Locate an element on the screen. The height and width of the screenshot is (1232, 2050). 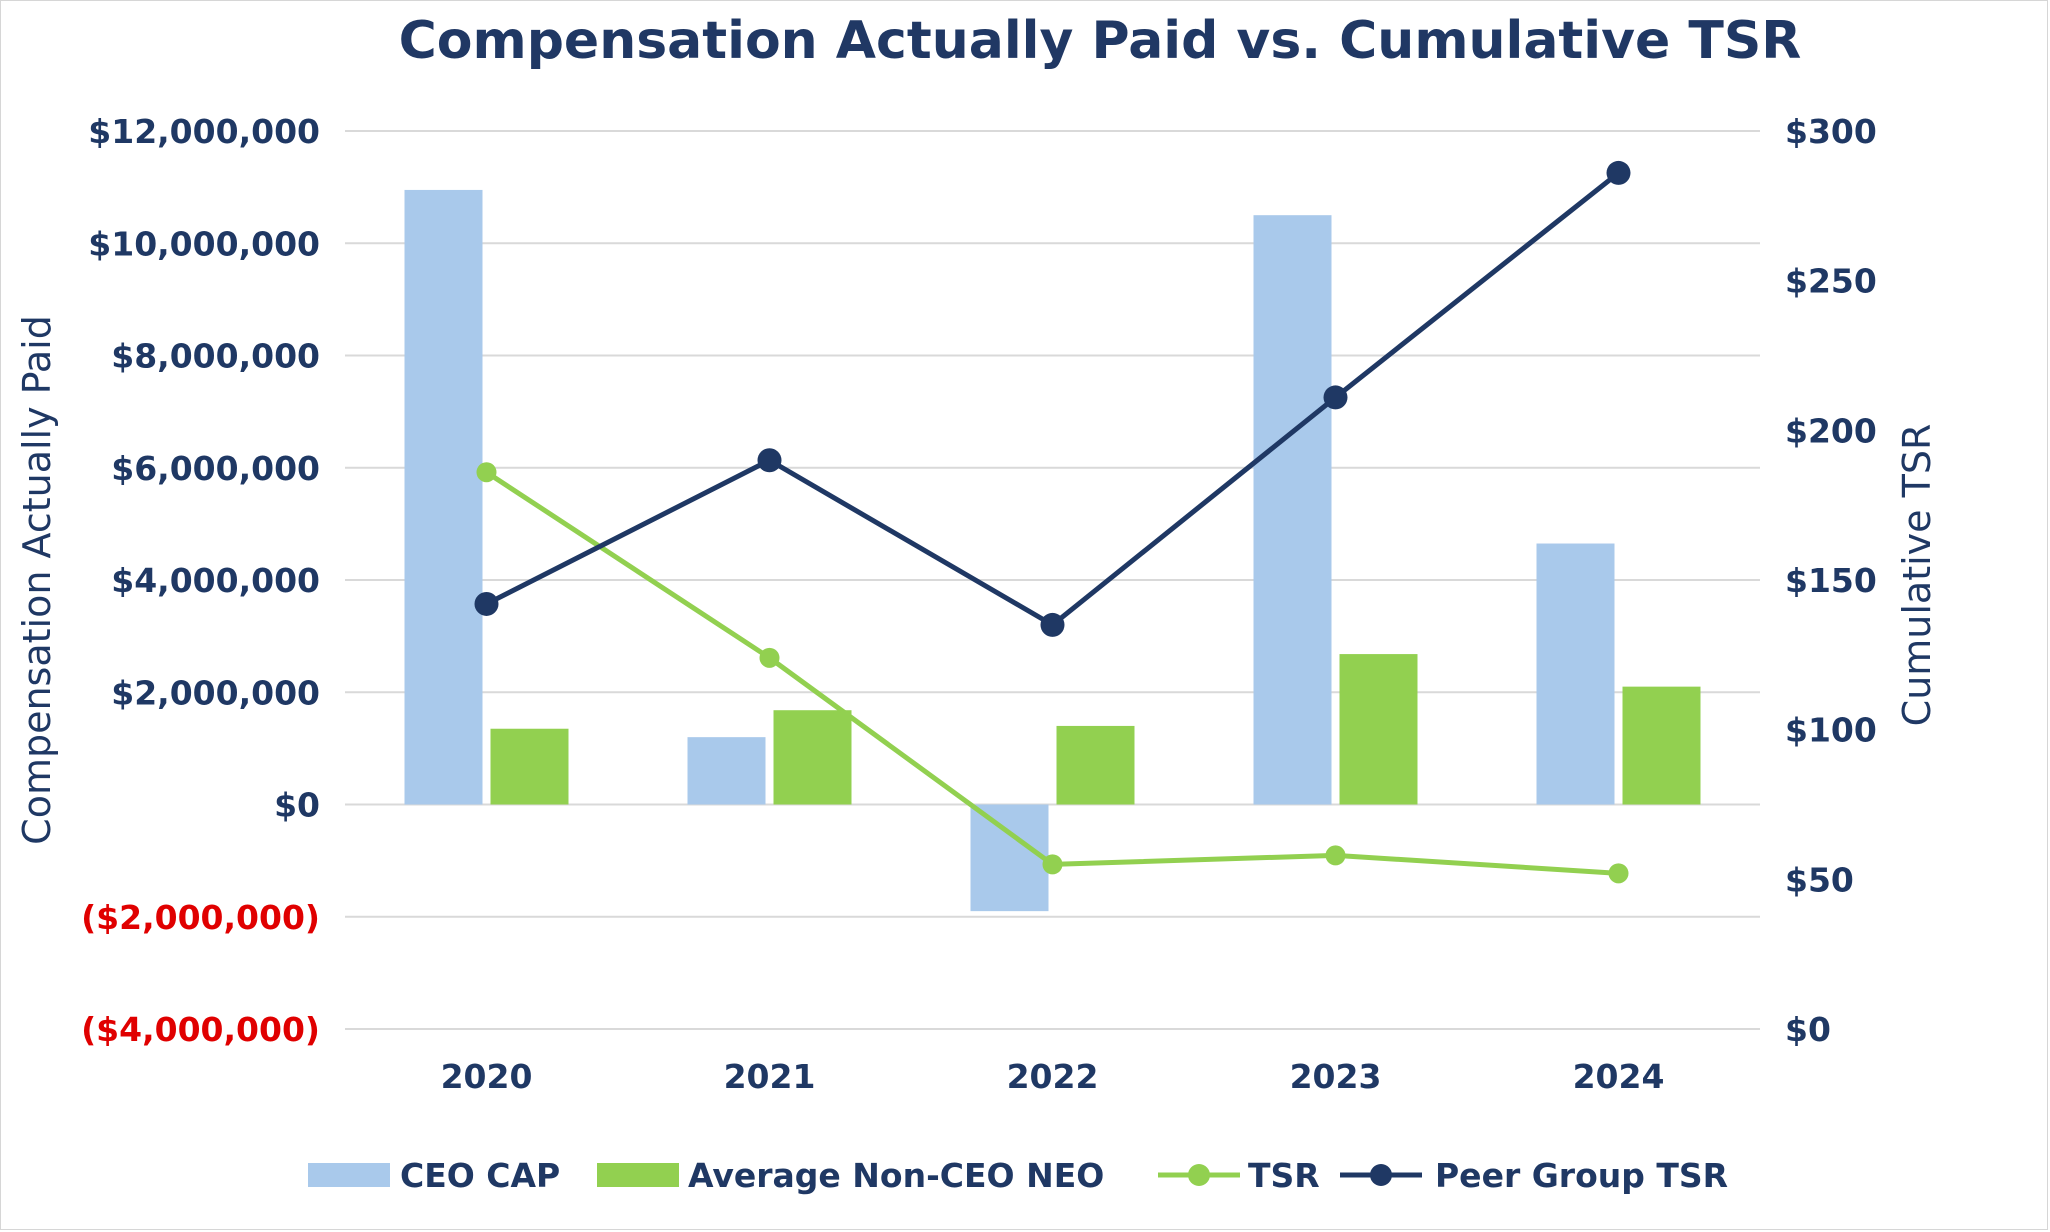
left-tick-label: $4,000,000 is located at coordinates (215, 580).